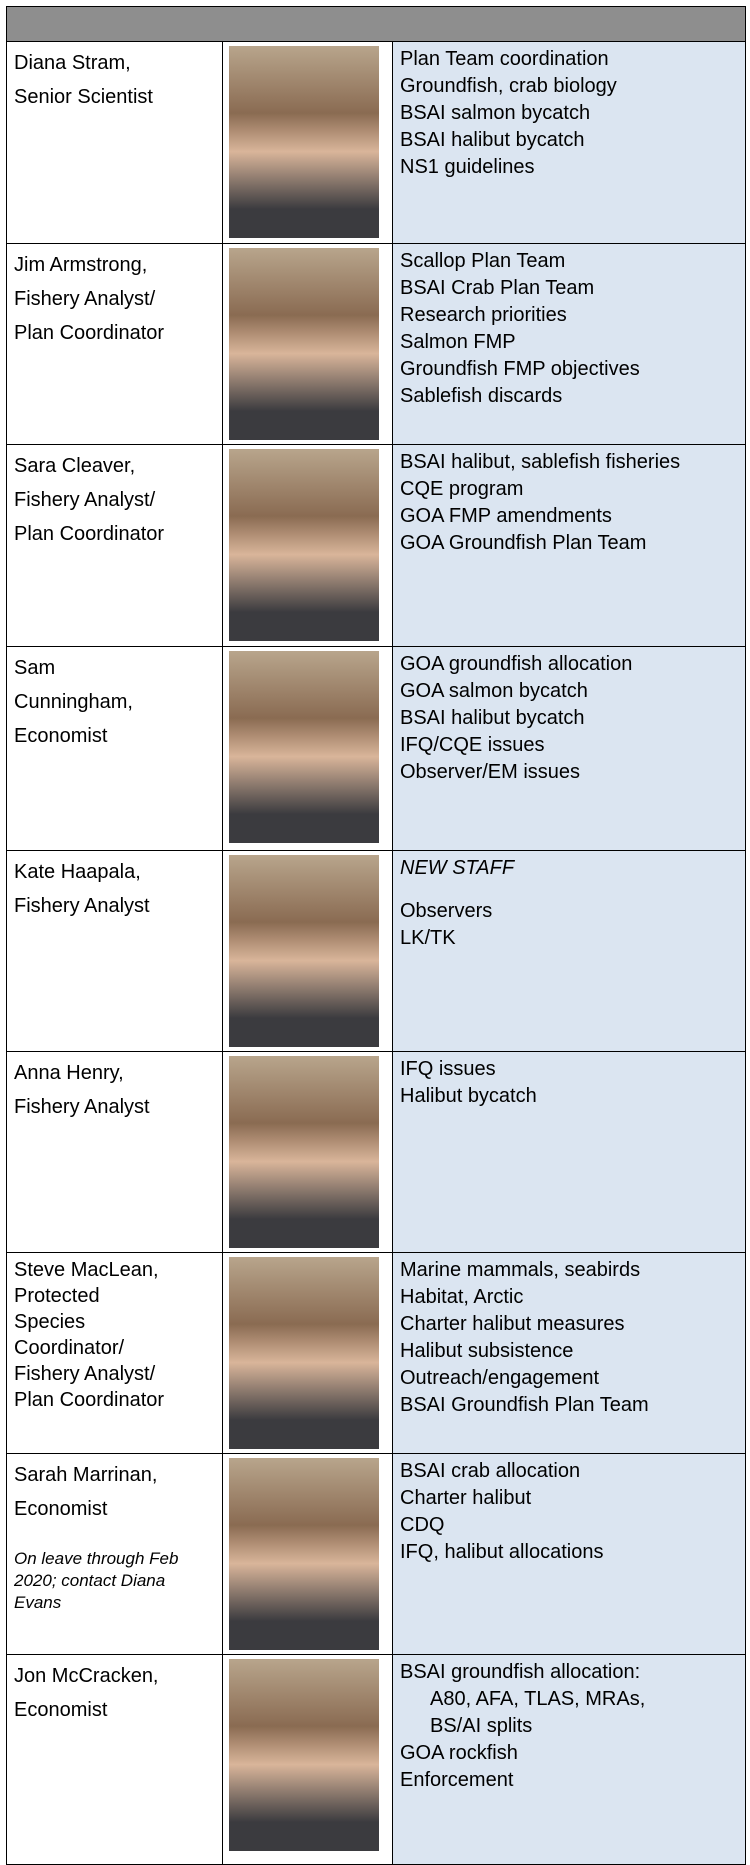 This screenshot has height=1865, width=750. What do you see at coordinates (500, 1378) in the screenshot?
I see `duty-item: Outreach/engagement` at bounding box center [500, 1378].